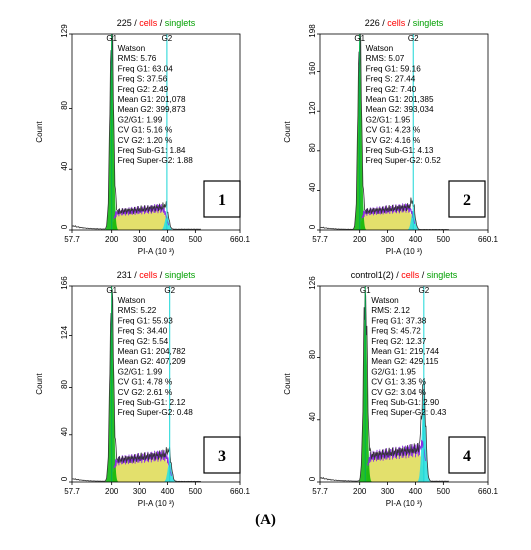 This screenshot has height=550, width=531. I want to click on y-tick-label: 124, so click(64, 332).